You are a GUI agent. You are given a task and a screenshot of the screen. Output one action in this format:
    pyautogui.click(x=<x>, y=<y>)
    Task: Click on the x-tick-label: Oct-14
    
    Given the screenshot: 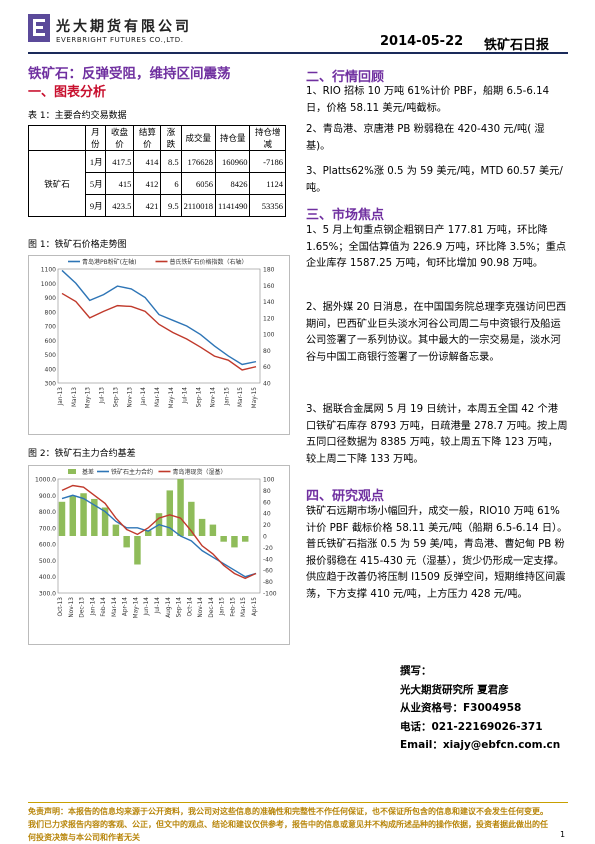 What is the action you would take?
    pyautogui.click(x=190, y=607)
    